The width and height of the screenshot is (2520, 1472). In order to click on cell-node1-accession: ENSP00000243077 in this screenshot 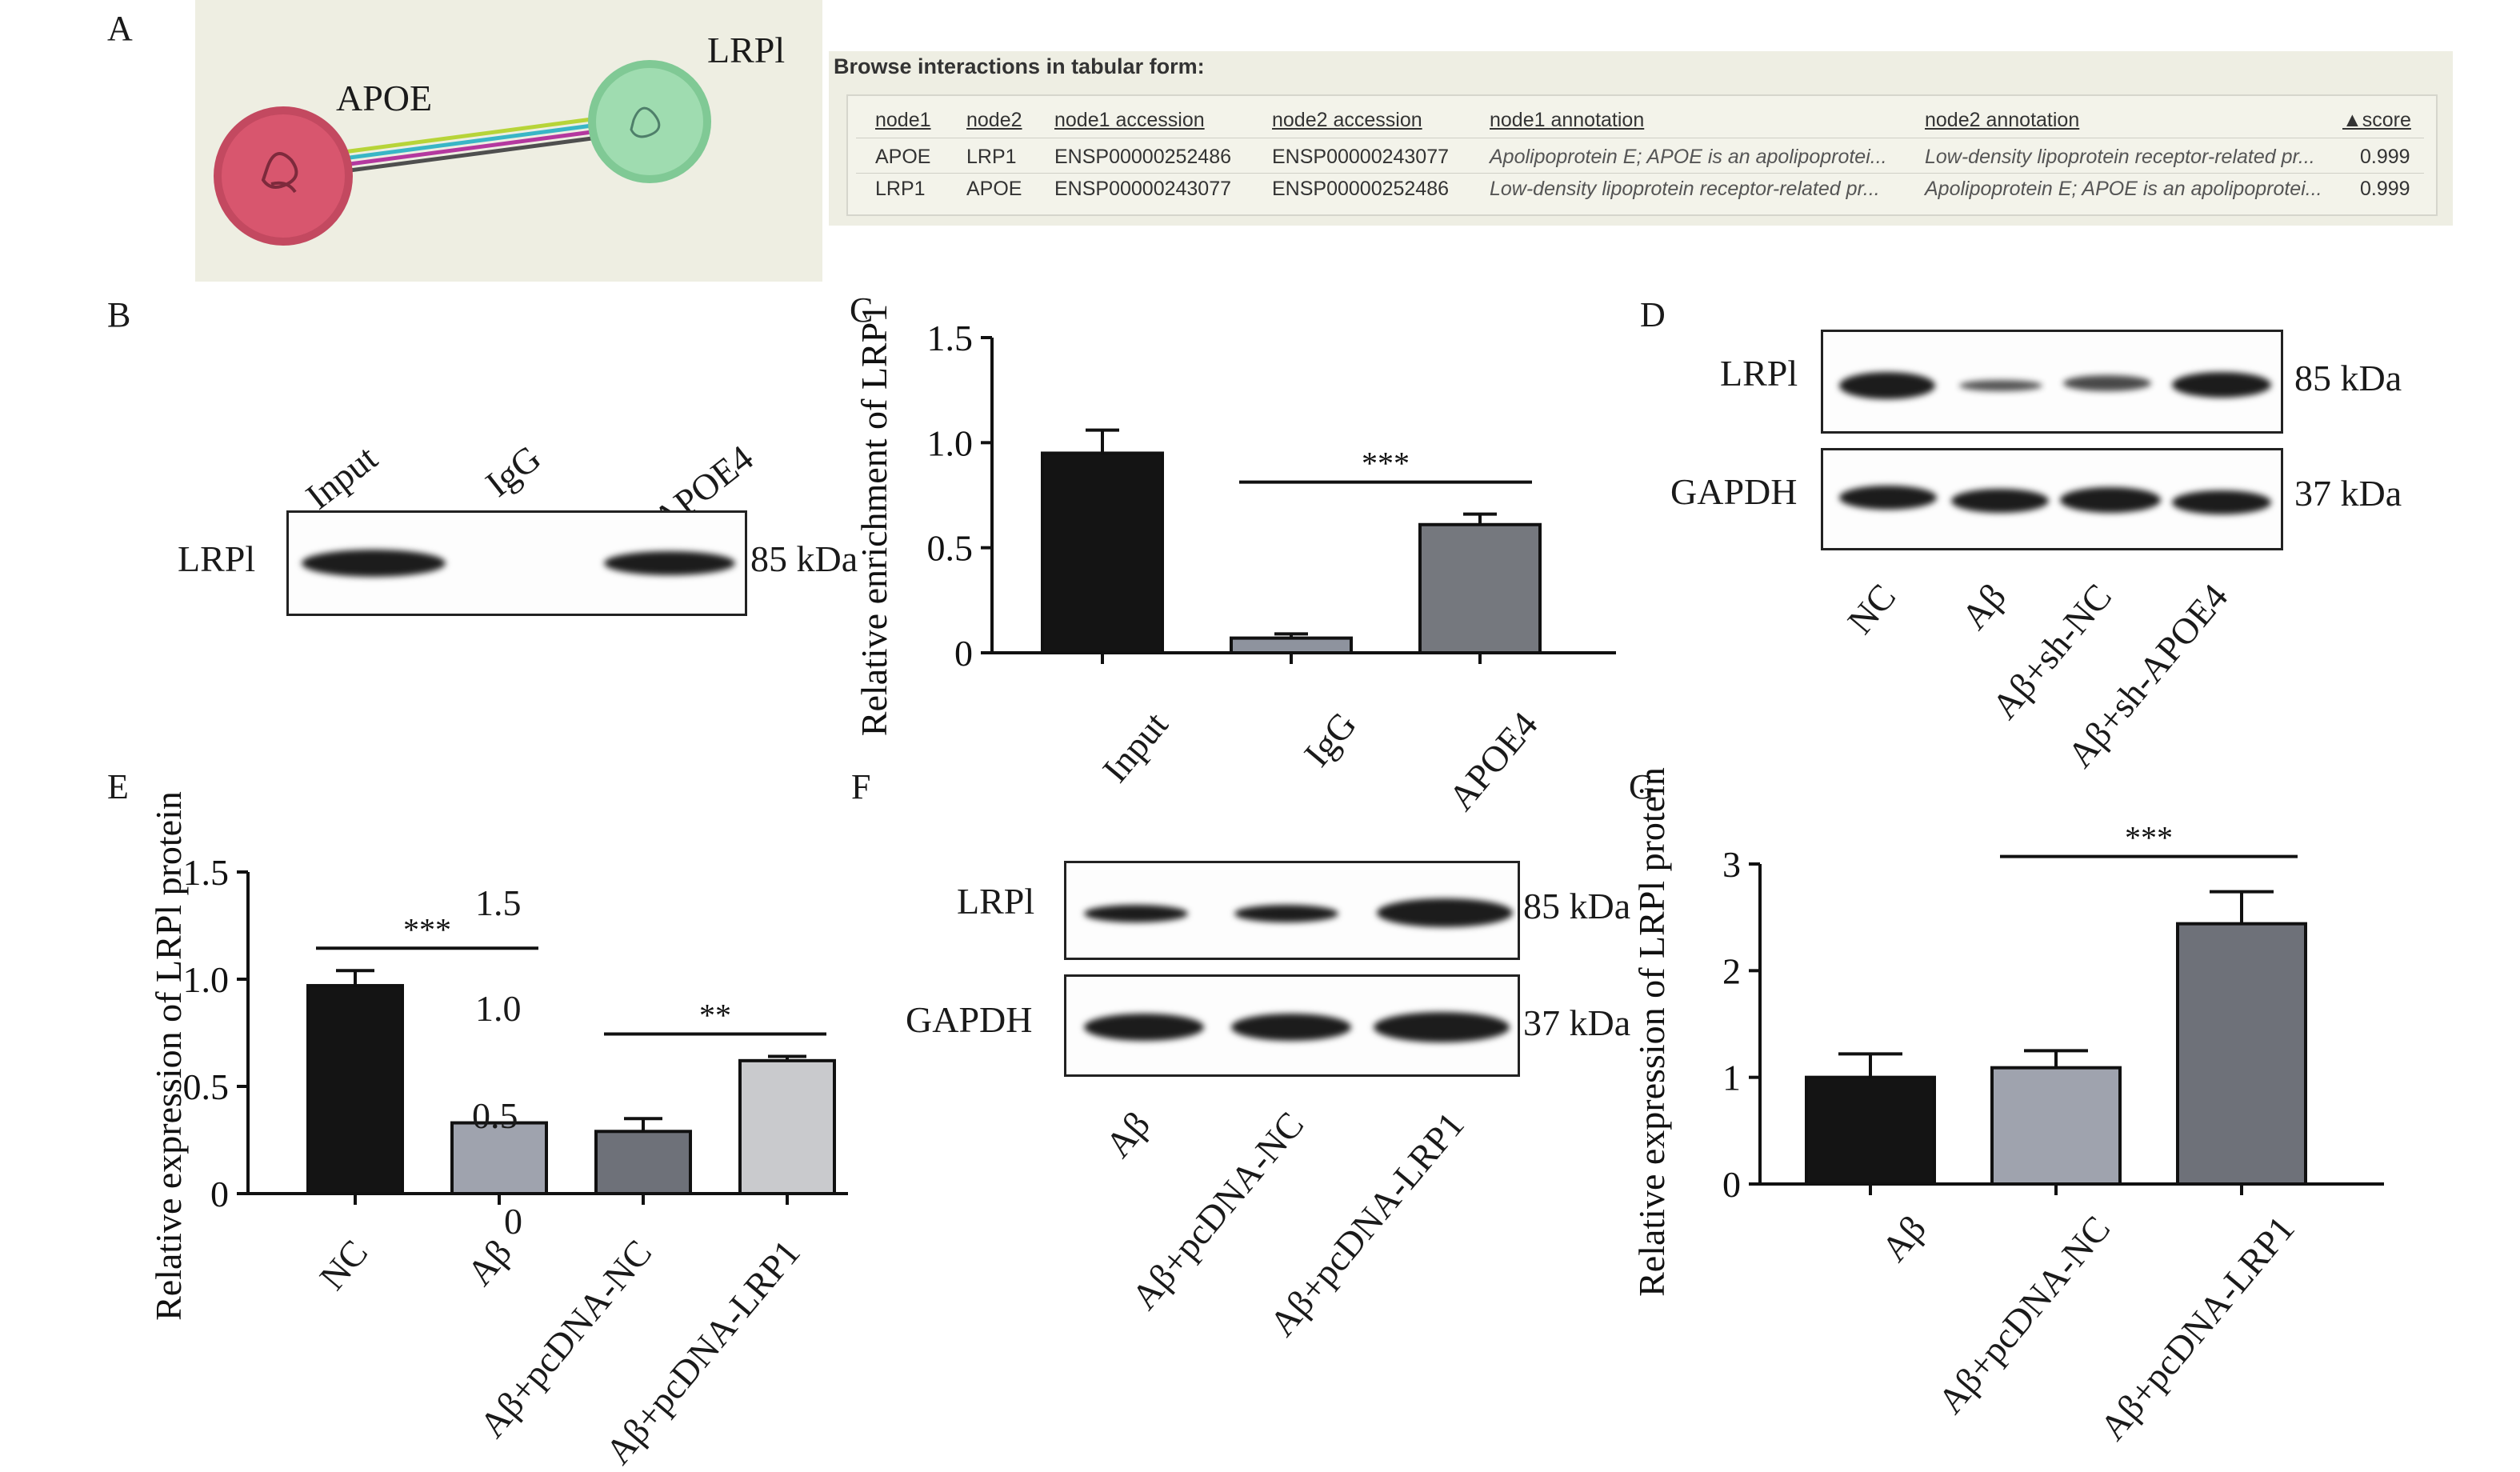, I will do `click(1143, 189)`.